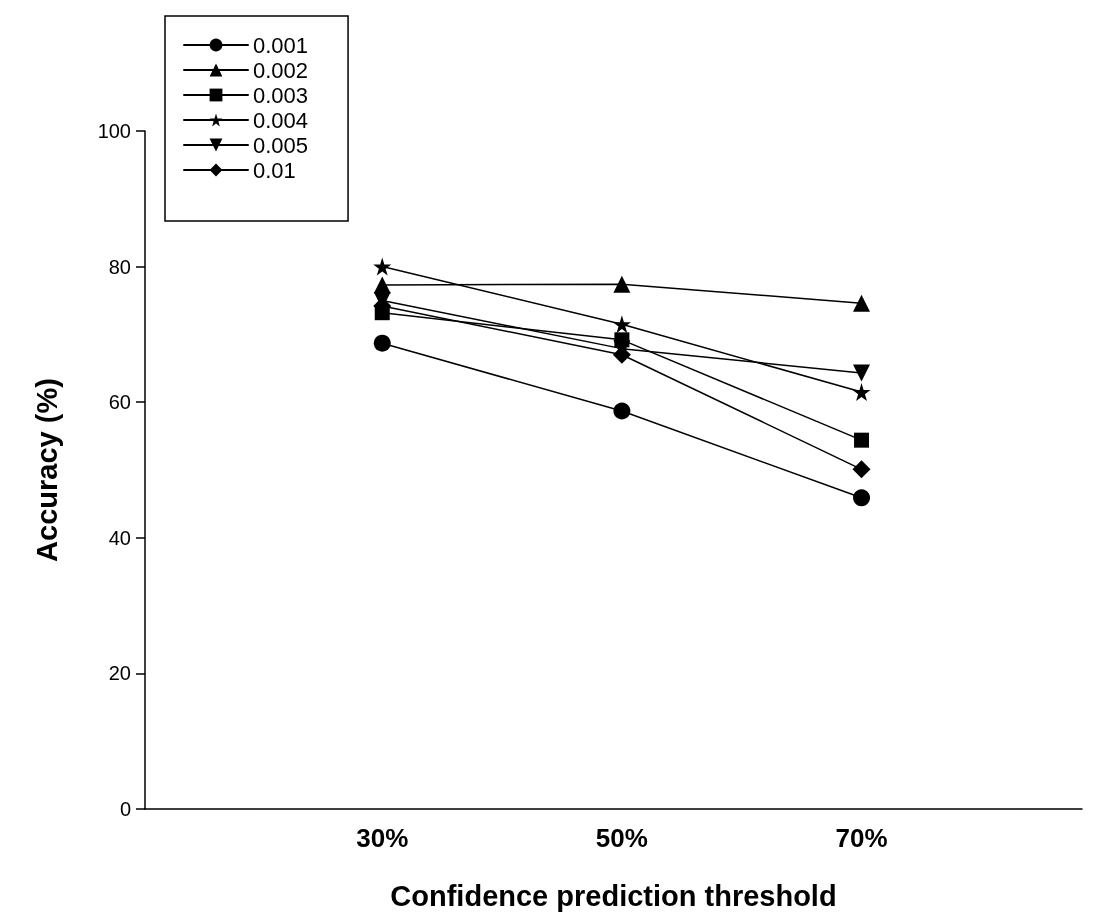 This screenshot has height=924, width=1106. What do you see at coordinates (281, 145) in the screenshot?
I see `legend-label: 0.005` at bounding box center [281, 145].